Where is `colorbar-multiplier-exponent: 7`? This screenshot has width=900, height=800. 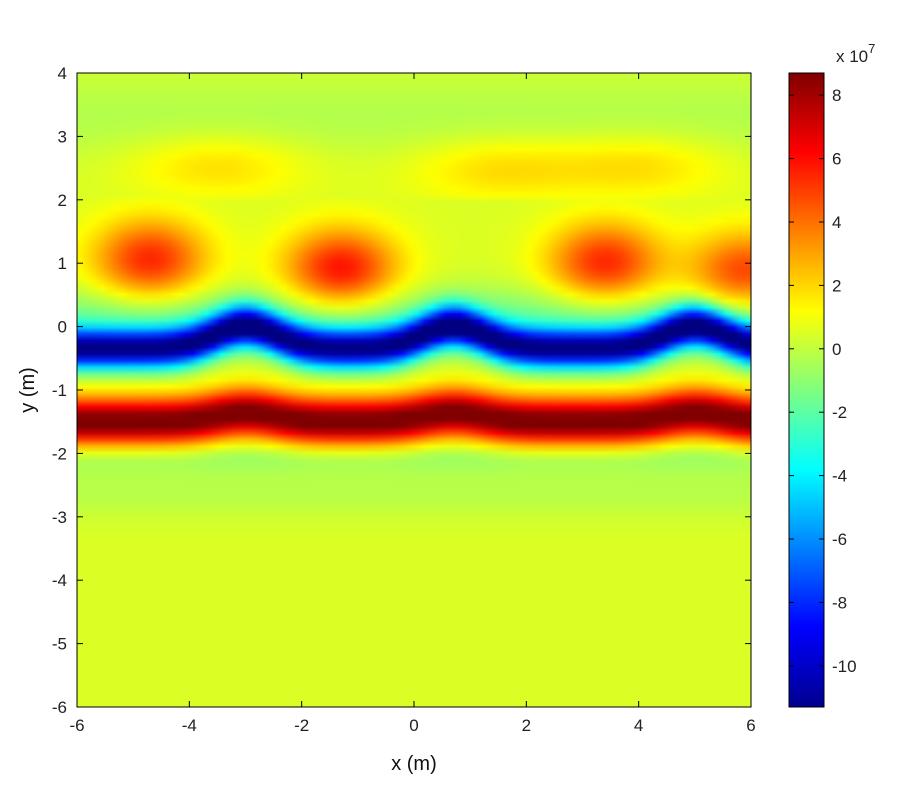 colorbar-multiplier-exponent: 7 is located at coordinates (871, 48).